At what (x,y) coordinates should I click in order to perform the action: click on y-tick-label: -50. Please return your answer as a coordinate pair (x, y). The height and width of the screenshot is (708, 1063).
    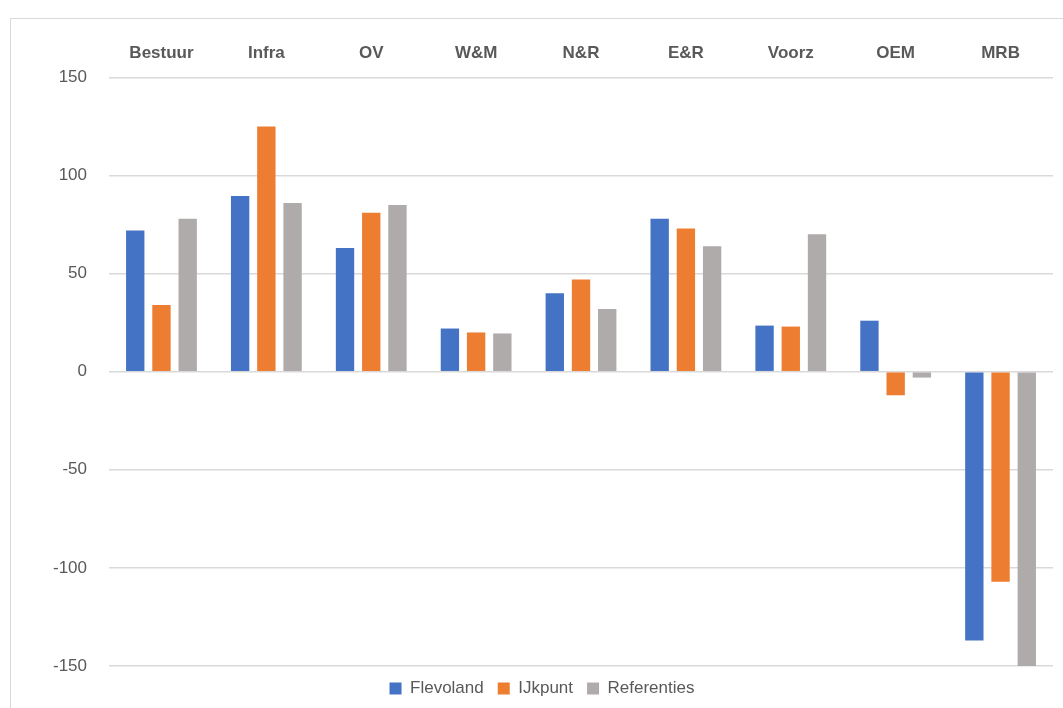
    Looking at the image, I should click on (75, 469).